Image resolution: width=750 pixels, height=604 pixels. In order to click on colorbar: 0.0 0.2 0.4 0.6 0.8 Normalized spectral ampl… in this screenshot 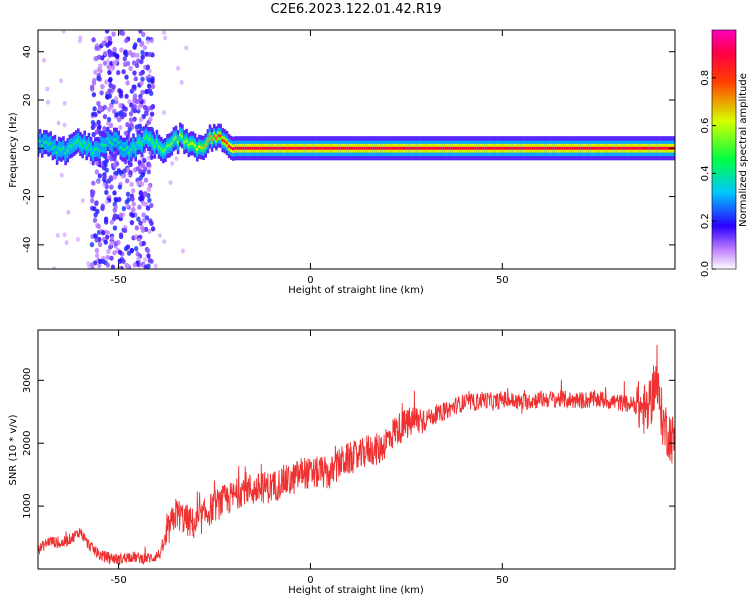, I will do `click(724, 153)`.